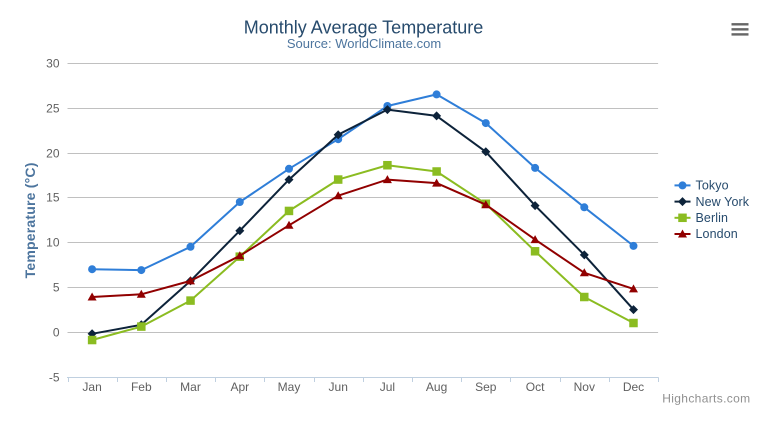 The image size is (769, 421). I want to click on svg-text: Tokyo, so click(712, 186).